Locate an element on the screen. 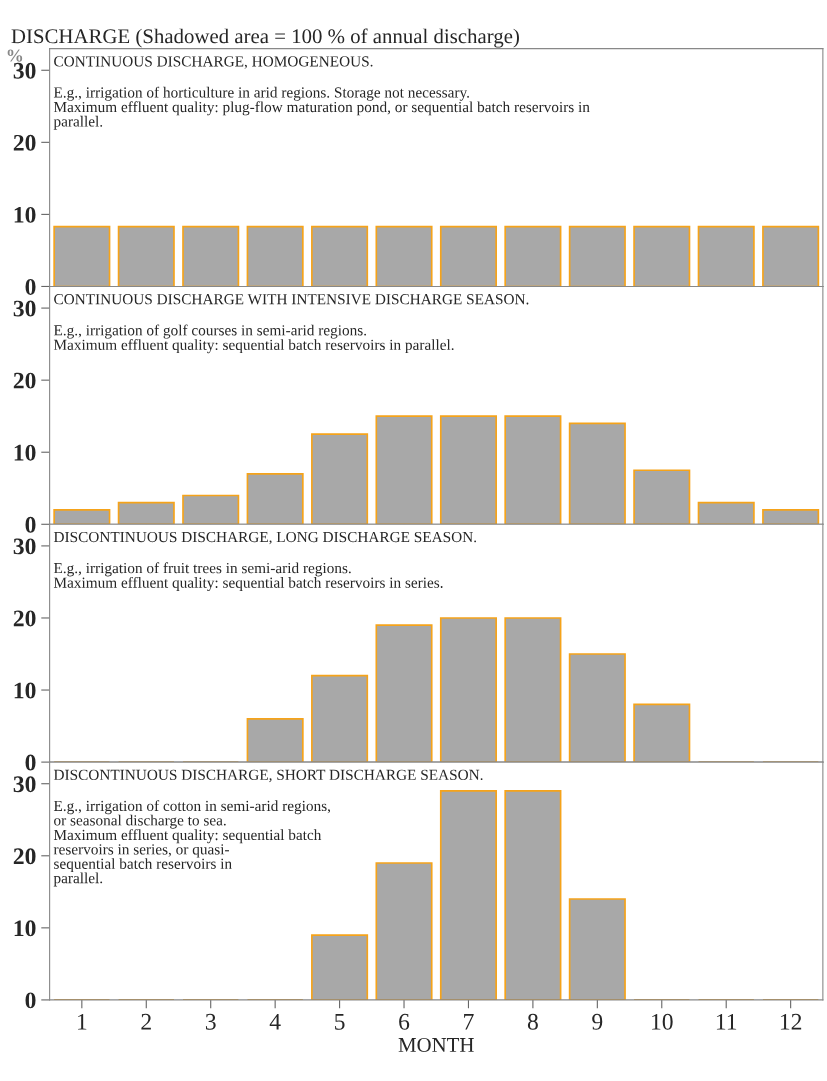 The width and height of the screenshot is (827, 1081). x-tick-label: 4 is located at coordinates (275, 1021).